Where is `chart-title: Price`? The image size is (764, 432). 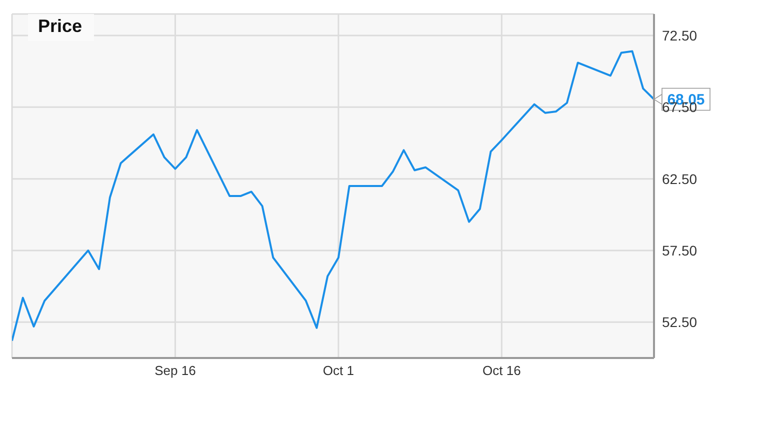 chart-title: Price is located at coordinates (61, 27).